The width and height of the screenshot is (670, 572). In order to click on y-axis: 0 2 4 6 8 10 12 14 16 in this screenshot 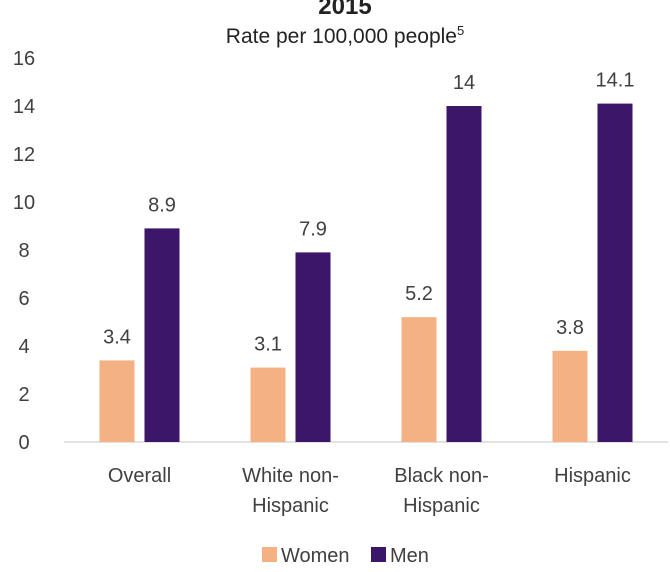, I will do `click(24, 251)`.